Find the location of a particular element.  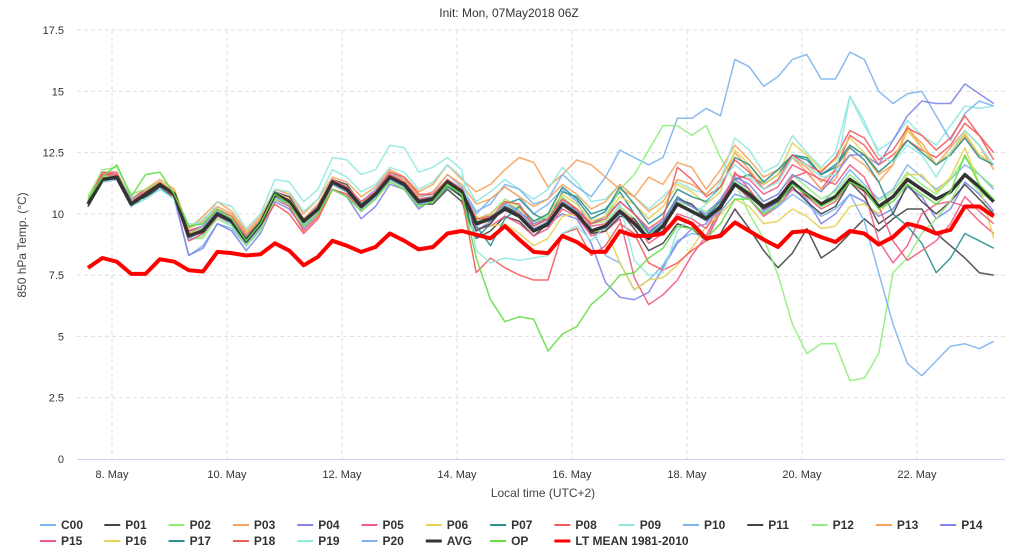

legend-label: P17 is located at coordinates (201, 541).